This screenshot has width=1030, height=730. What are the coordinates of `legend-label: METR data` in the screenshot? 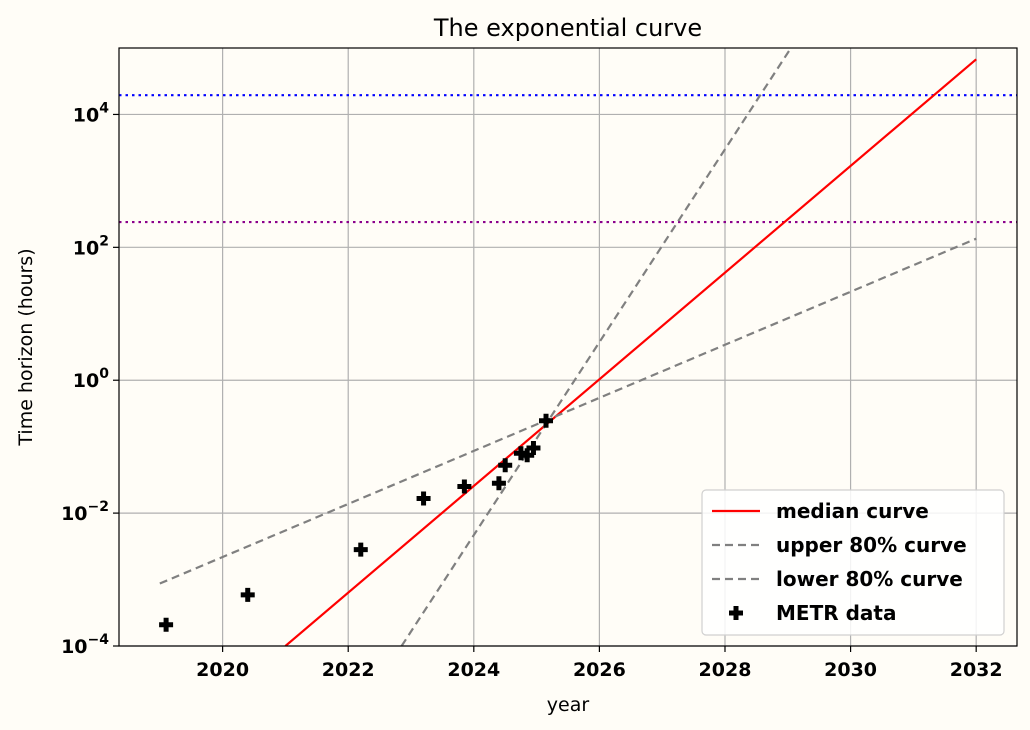 It's located at (836, 613).